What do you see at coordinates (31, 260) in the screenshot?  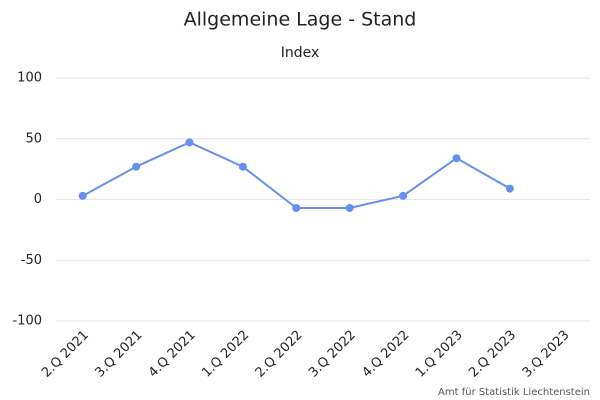 I see `y-tick-label: -50` at bounding box center [31, 260].